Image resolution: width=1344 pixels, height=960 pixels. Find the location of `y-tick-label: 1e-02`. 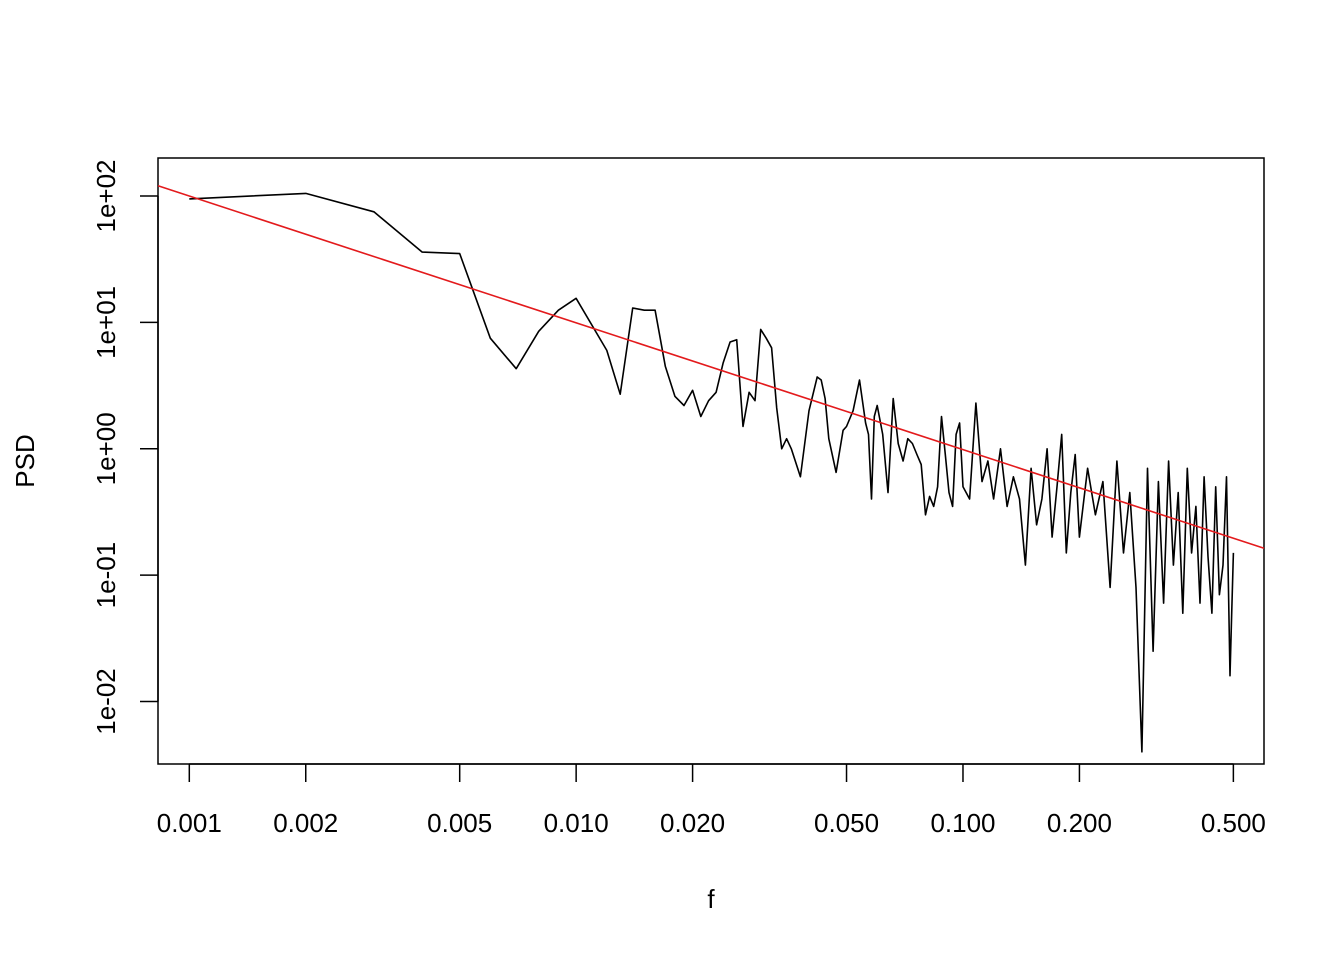

y-tick-label: 1e-02 is located at coordinates (106, 701).